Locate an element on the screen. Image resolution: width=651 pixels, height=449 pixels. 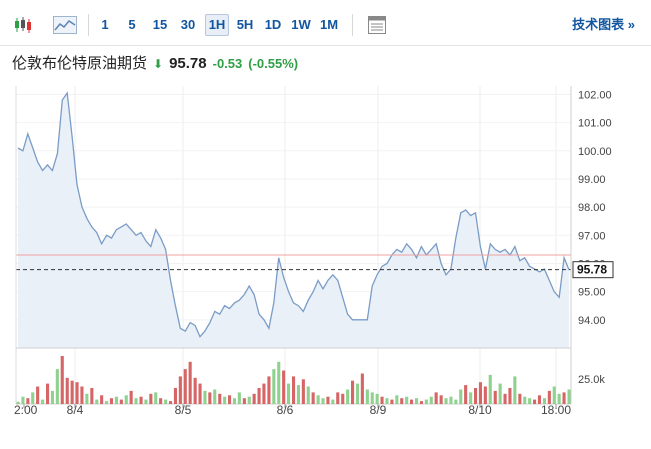
interval-1h: 1H is located at coordinates (217, 25).